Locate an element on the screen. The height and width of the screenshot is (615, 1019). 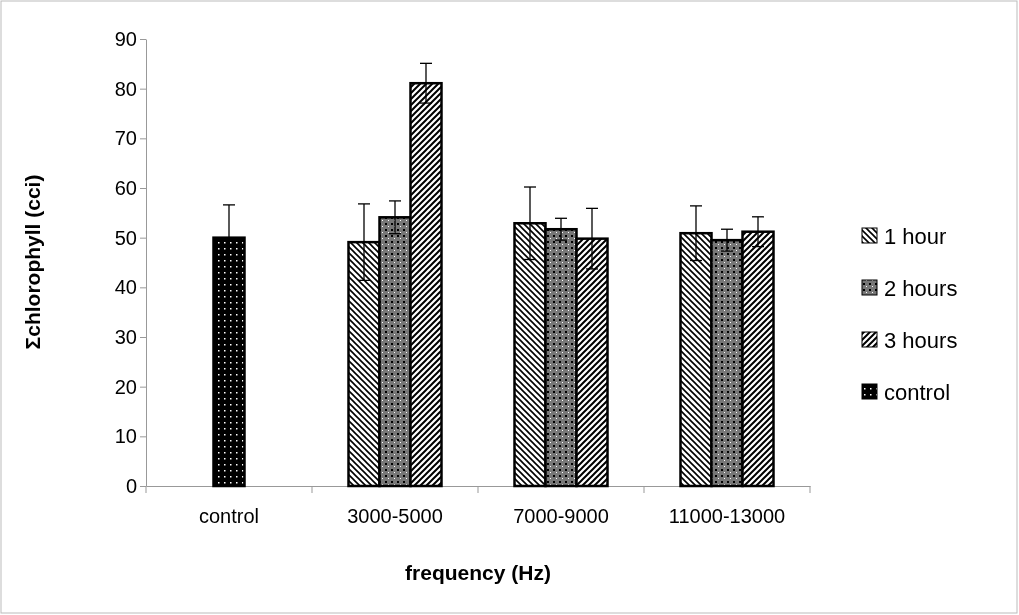
legend-label: 1 hour is located at coordinates (915, 236).